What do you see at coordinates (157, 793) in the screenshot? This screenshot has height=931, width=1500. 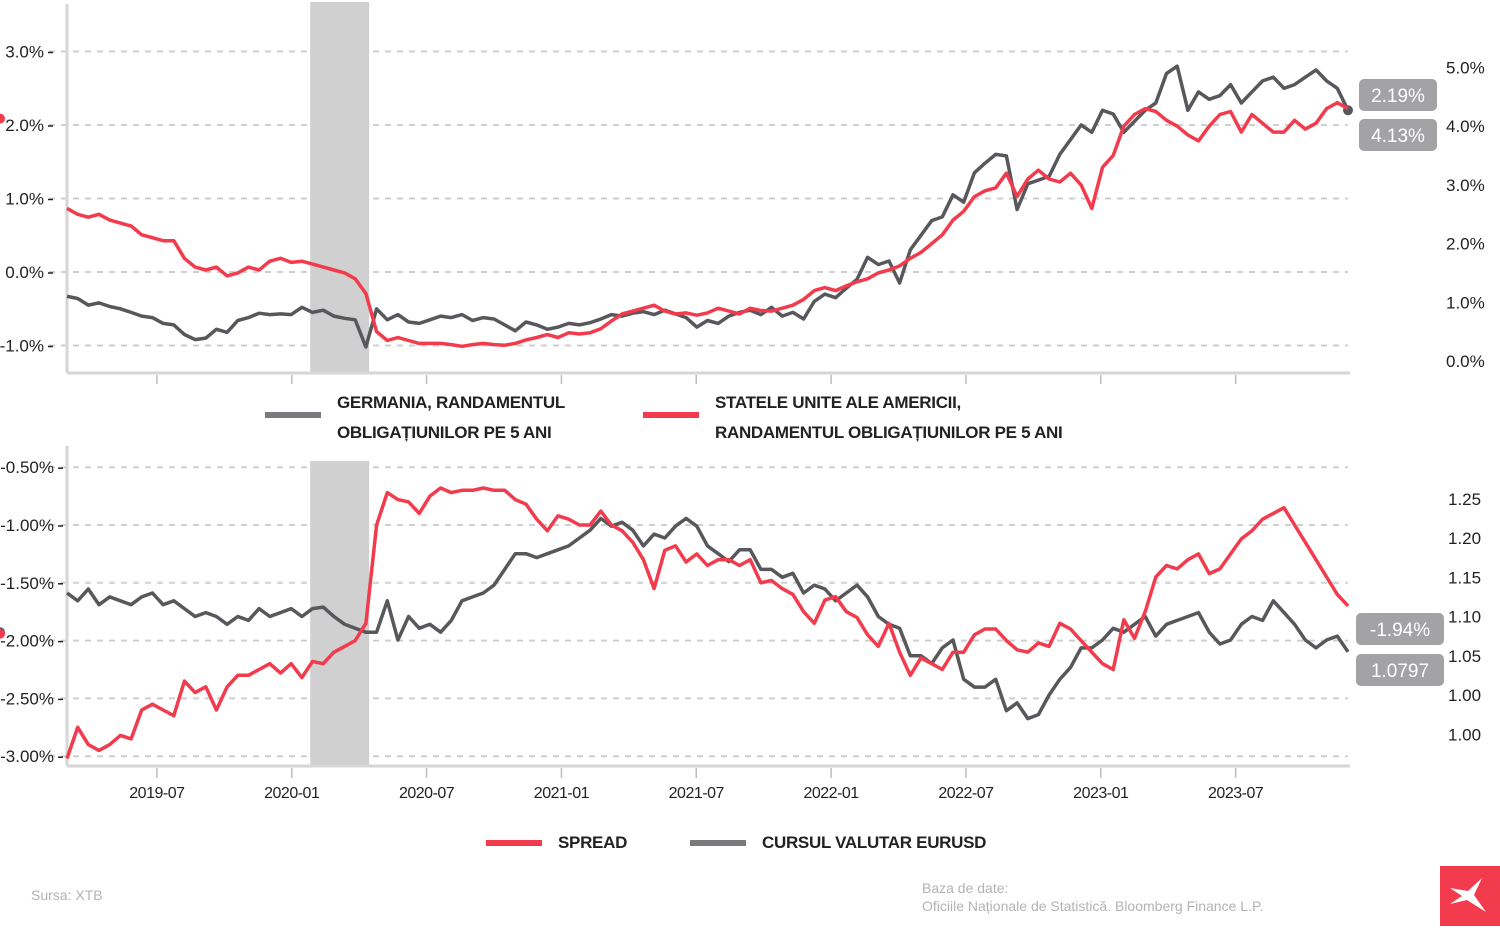 I see `x-axis-tick-label: 2019-07` at bounding box center [157, 793].